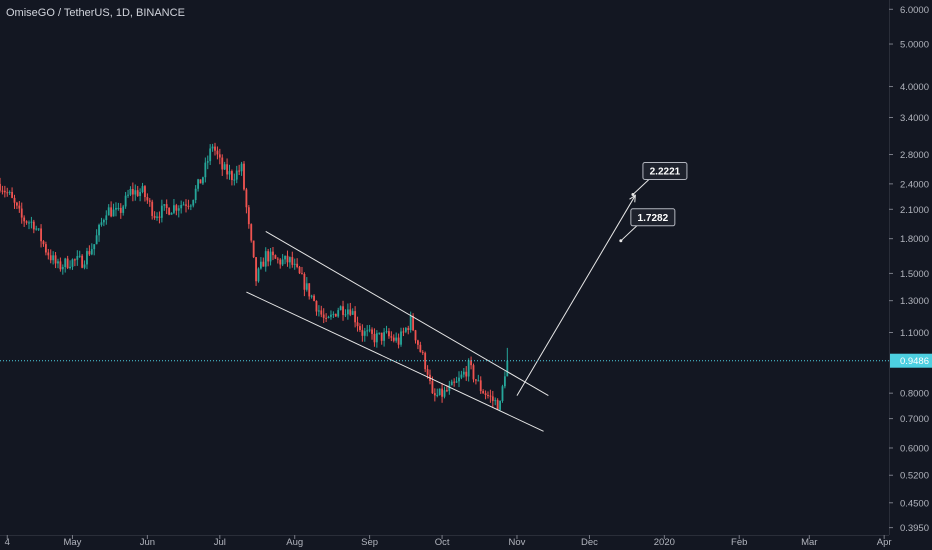  Describe the element at coordinates (914, 210) in the screenshot. I see `price-tick-label: 2.1000` at that location.